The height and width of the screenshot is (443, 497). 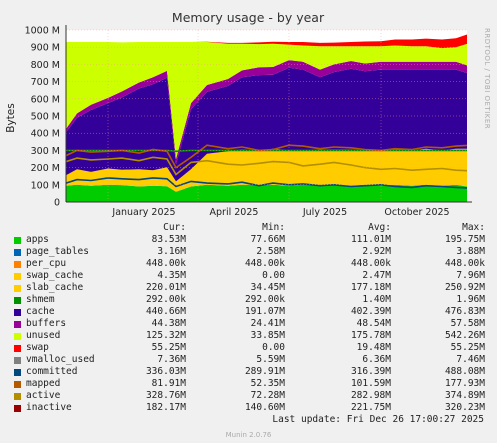 I want to click on y-tick-label: 0, so click(x=57, y=203).